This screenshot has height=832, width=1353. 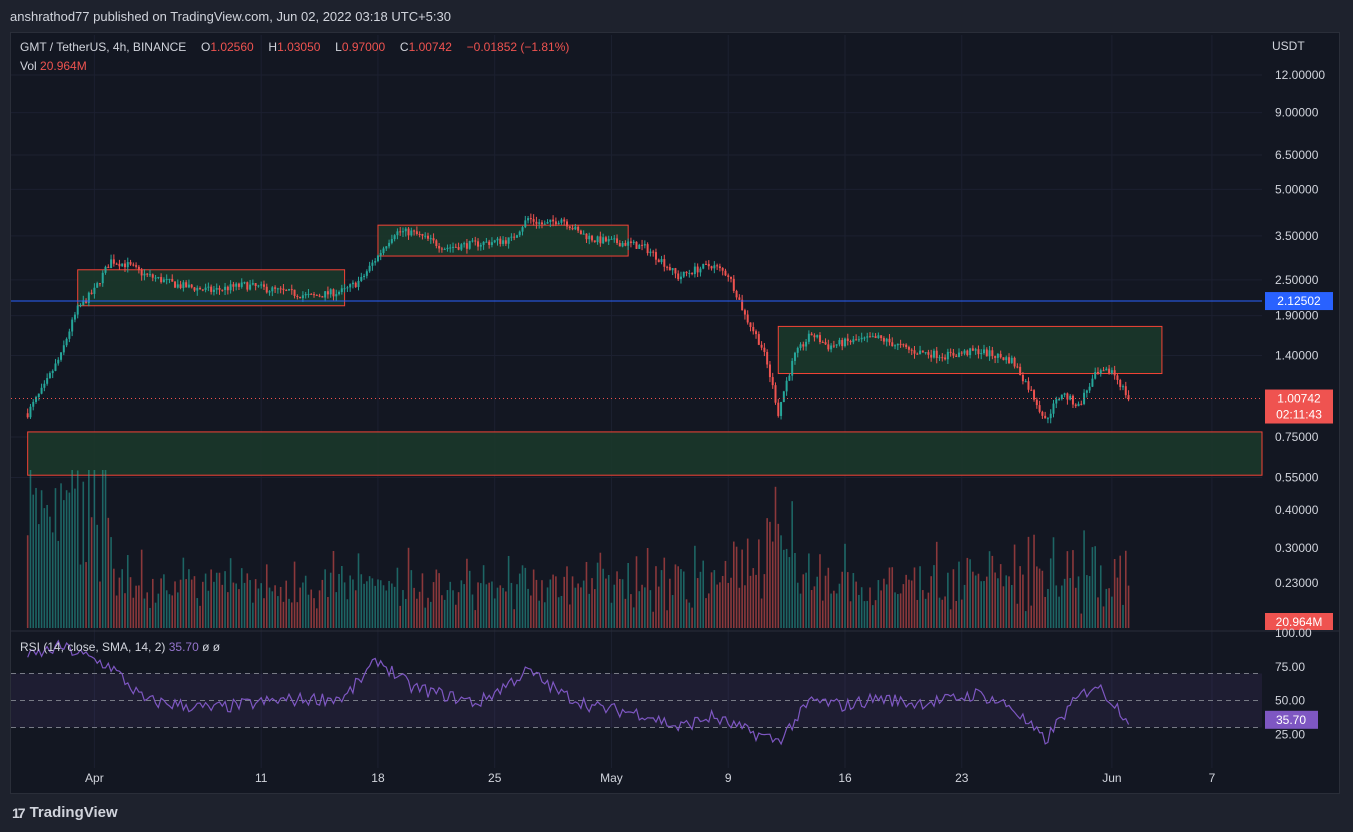 What do you see at coordinates (211, 647) in the screenshot?
I see `rsi-extra: ø ø` at bounding box center [211, 647].